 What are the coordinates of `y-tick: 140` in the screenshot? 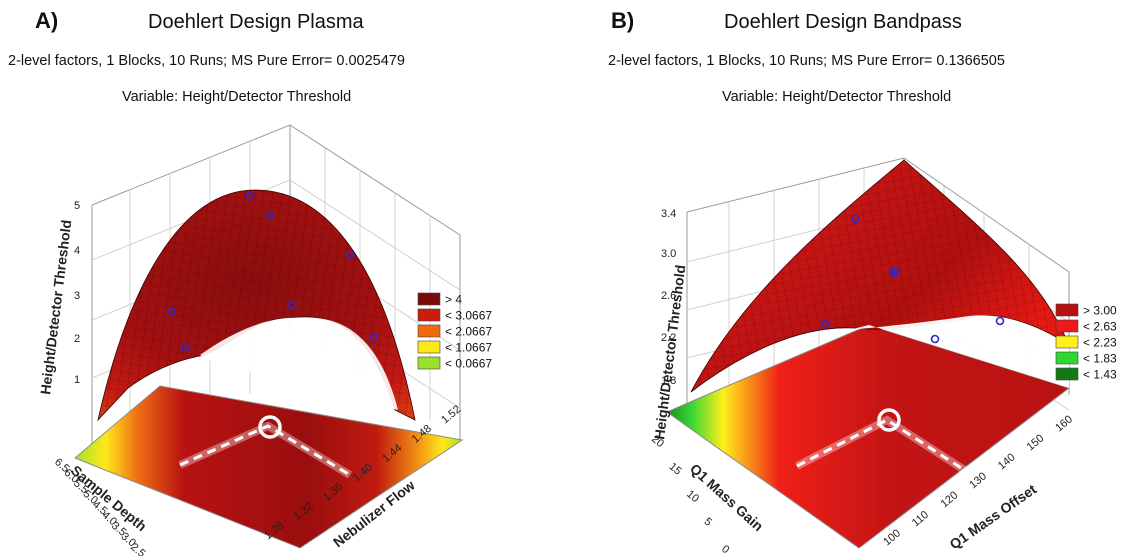 It's located at (1007, 461).